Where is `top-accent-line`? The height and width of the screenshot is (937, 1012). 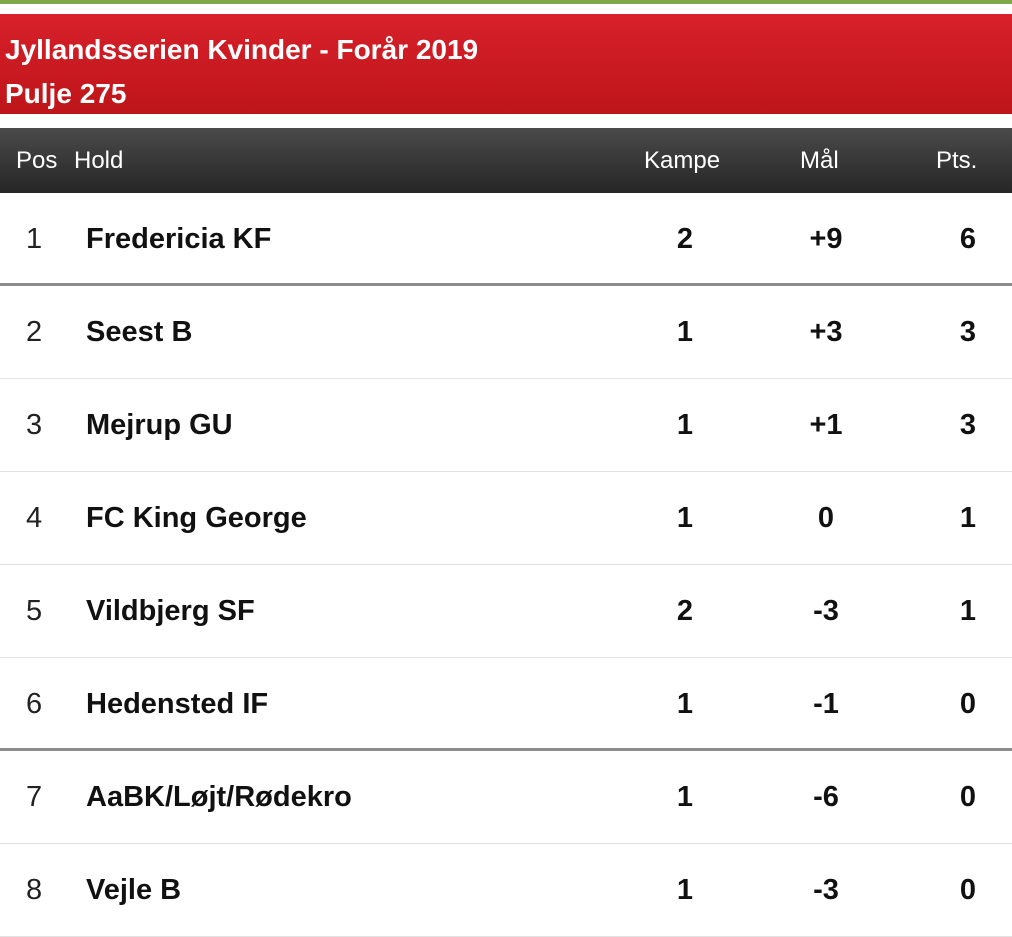
top-accent-line is located at coordinates (506, 2).